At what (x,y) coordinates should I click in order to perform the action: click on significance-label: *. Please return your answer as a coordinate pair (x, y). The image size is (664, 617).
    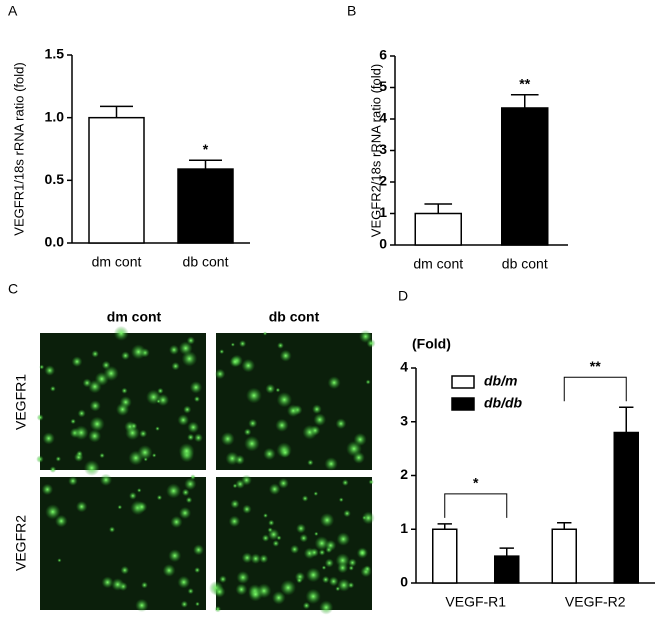
    Looking at the image, I should click on (206, 149).